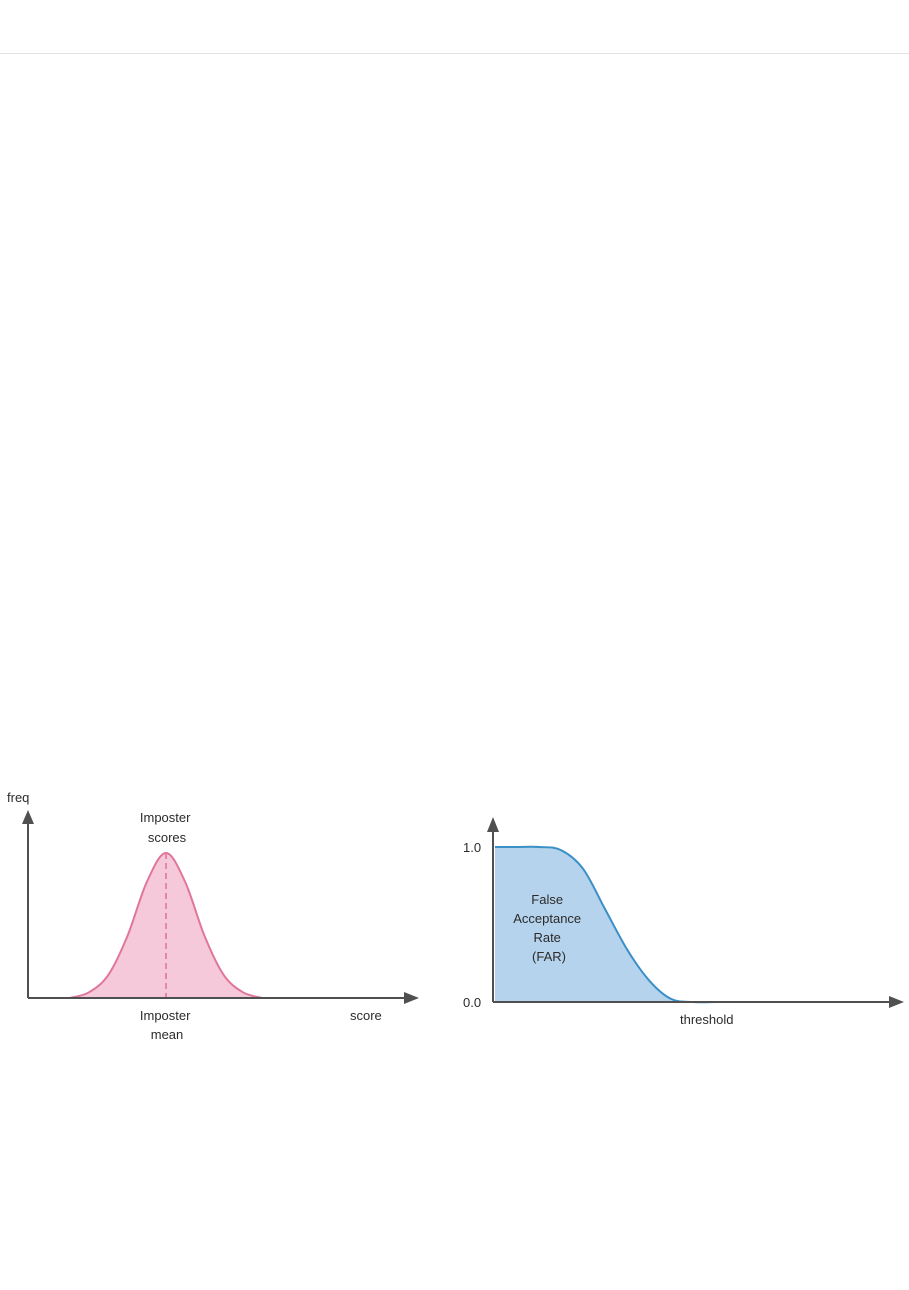  What do you see at coordinates (493, 824) in the screenshot?
I see `right-y-arrow-icon` at bounding box center [493, 824].